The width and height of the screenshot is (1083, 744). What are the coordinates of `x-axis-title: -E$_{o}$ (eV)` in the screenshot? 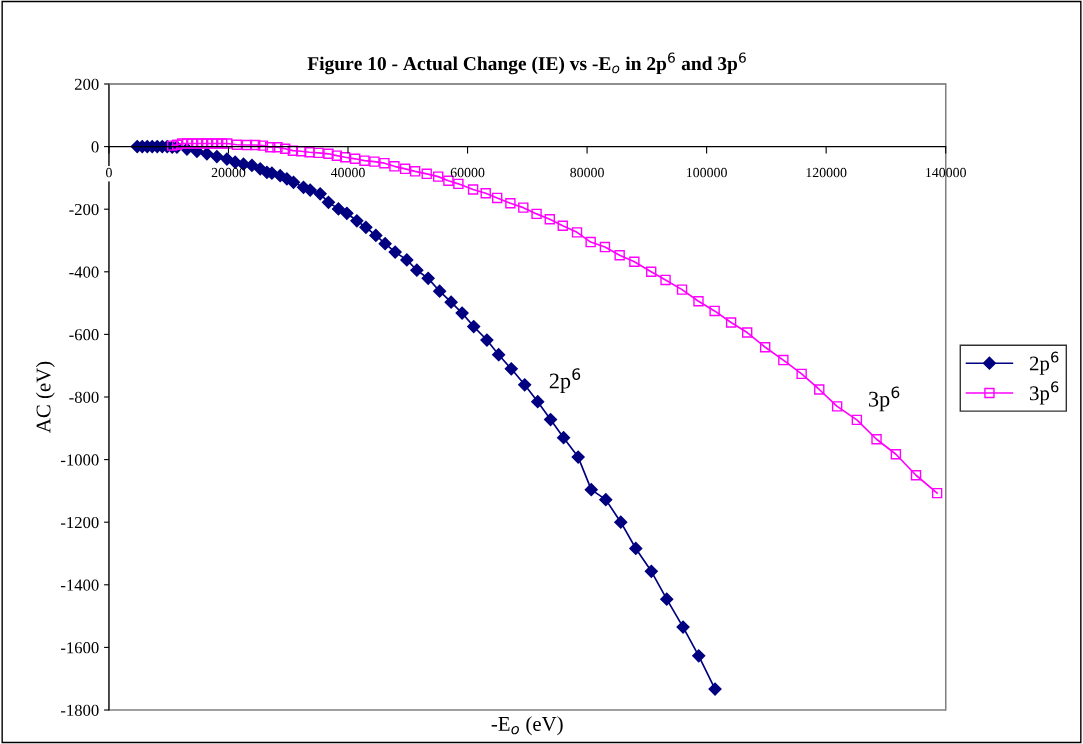 It's located at (527, 726).